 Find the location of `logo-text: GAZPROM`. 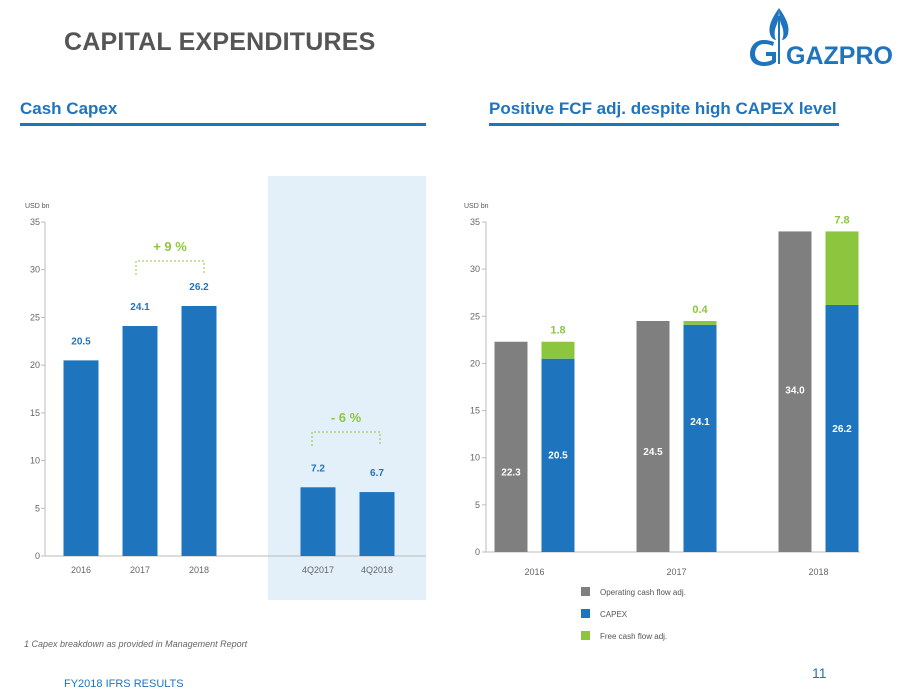

logo-text: GAZPROM is located at coordinates (839, 55).